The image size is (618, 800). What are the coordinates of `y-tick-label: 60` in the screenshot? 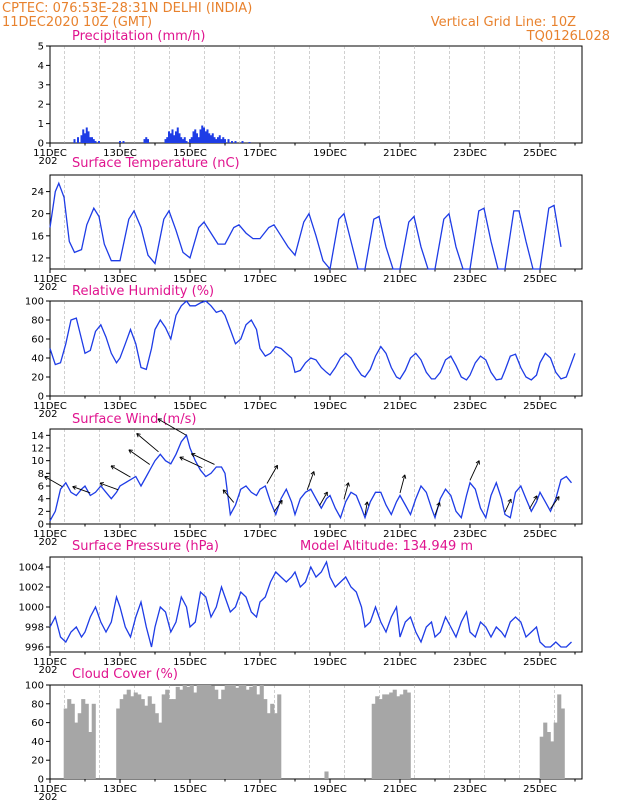 It's located at (37, 340).